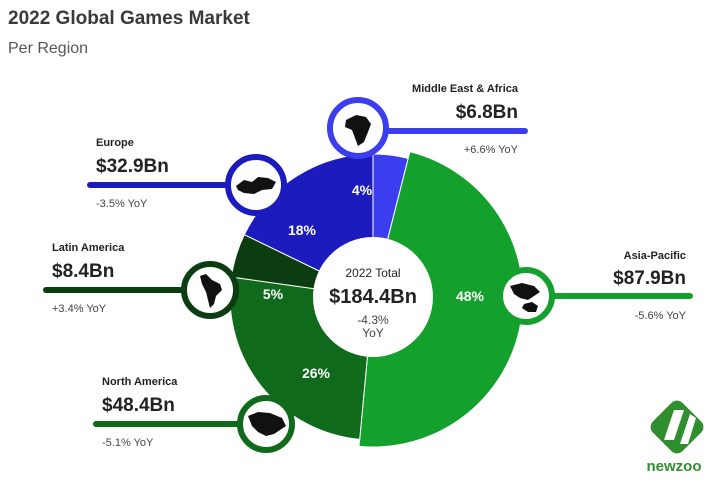 The image size is (720, 486). What do you see at coordinates (674, 466) in the screenshot?
I see `brand-name: newzoo` at bounding box center [674, 466].